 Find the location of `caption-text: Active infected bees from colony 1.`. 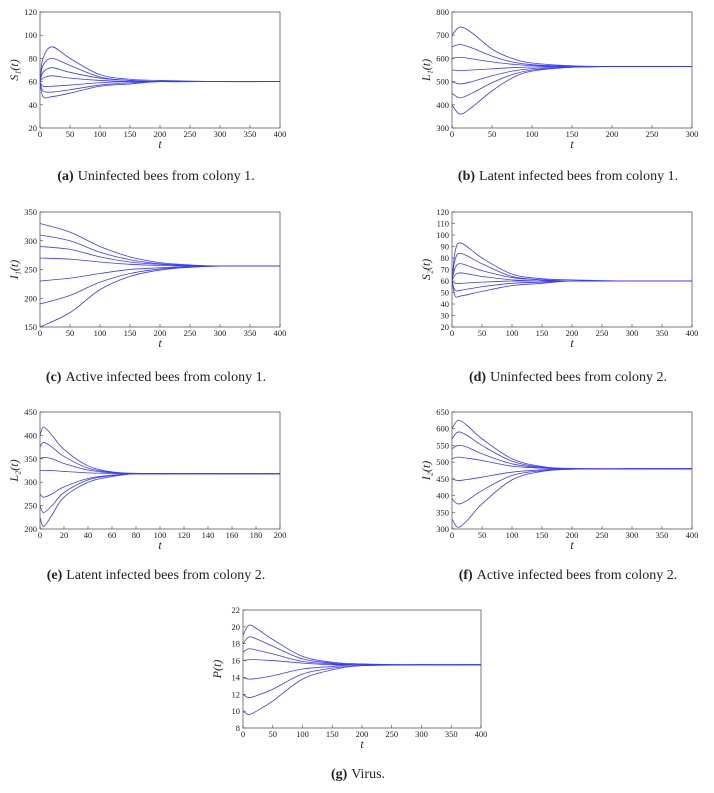

caption-text: Active infected bees from colony 1. is located at coordinates (165, 377).